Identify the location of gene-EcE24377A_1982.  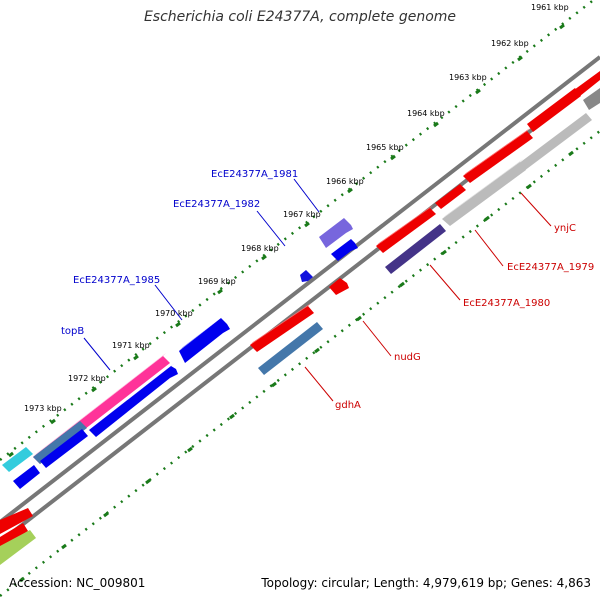
(306, 276).